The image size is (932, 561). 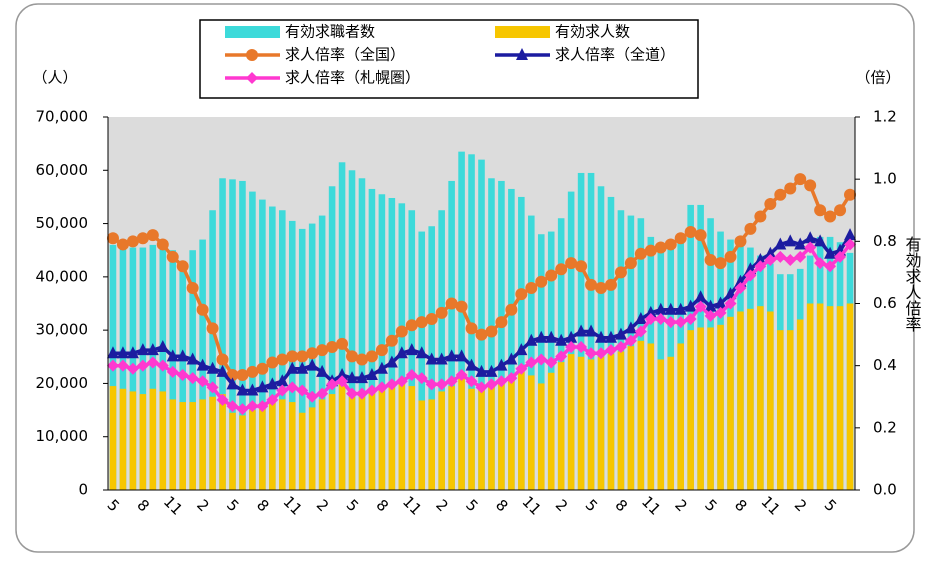 What do you see at coordinates (330, 32) in the screenshot?
I see `legend-label: 有効求職者数` at bounding box center [330, 32].